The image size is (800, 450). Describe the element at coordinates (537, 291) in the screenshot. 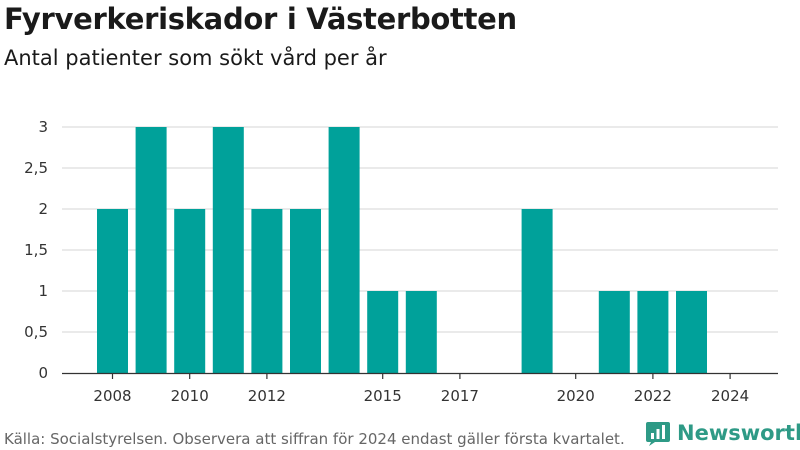

I see `bar-2019` at that location.